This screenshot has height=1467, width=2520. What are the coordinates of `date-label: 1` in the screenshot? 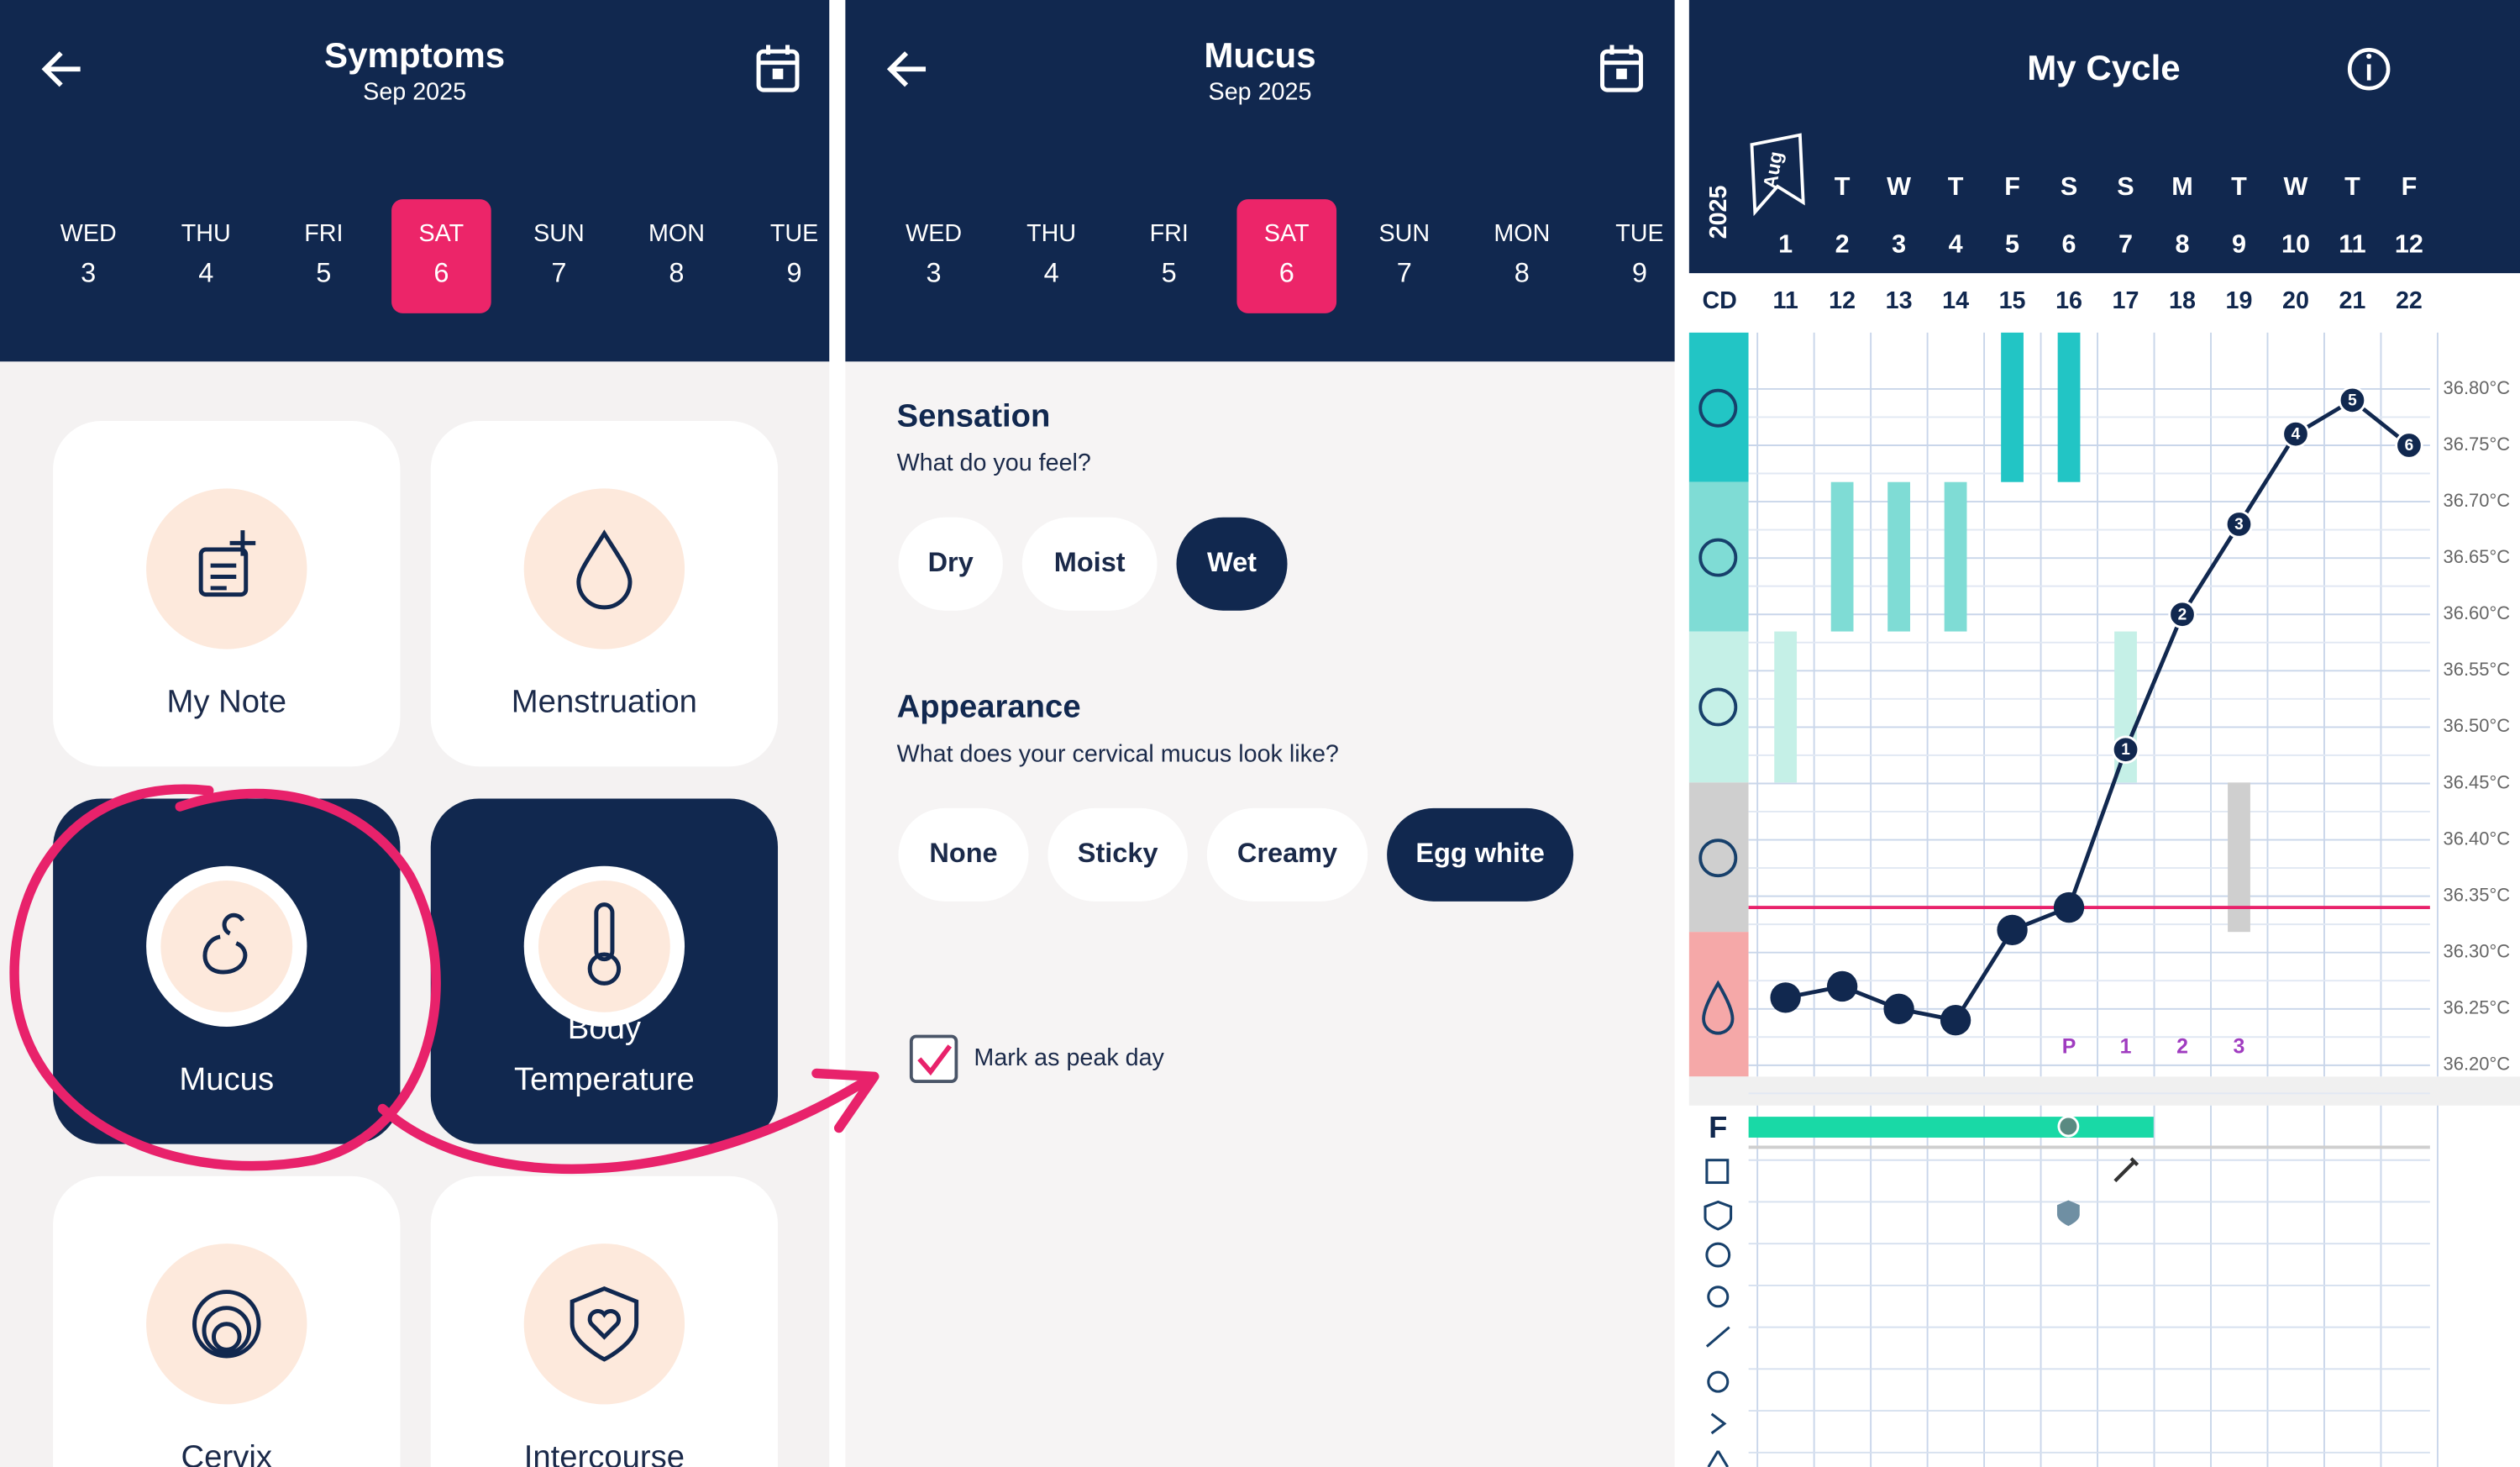 It's located at (1785, 244).